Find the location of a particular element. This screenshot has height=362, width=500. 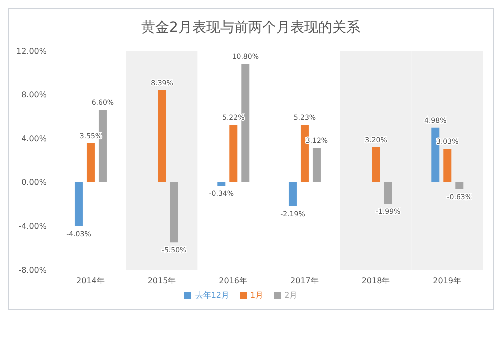

x-tick-label: 2017年 is located at coordinates (304, 281).